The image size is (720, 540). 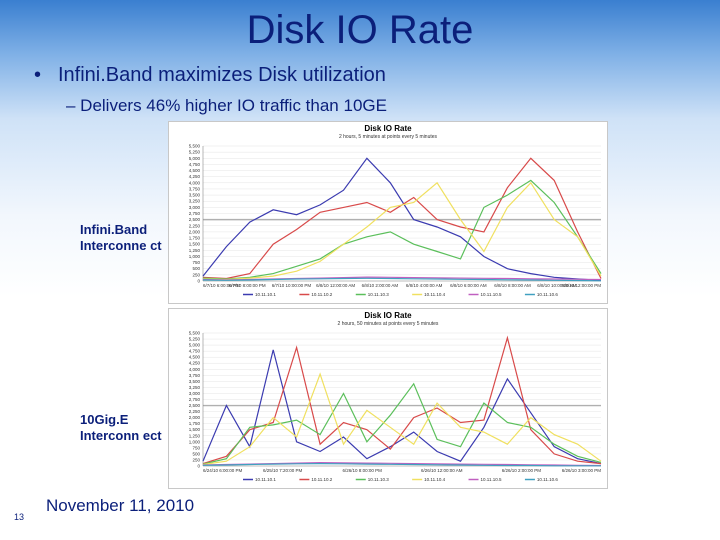 What do you see at coordinates (121, 427) in the screenshot?
I see `label-10gige: 10Gig.E Interconn ect` at bounding box center [121, 427].